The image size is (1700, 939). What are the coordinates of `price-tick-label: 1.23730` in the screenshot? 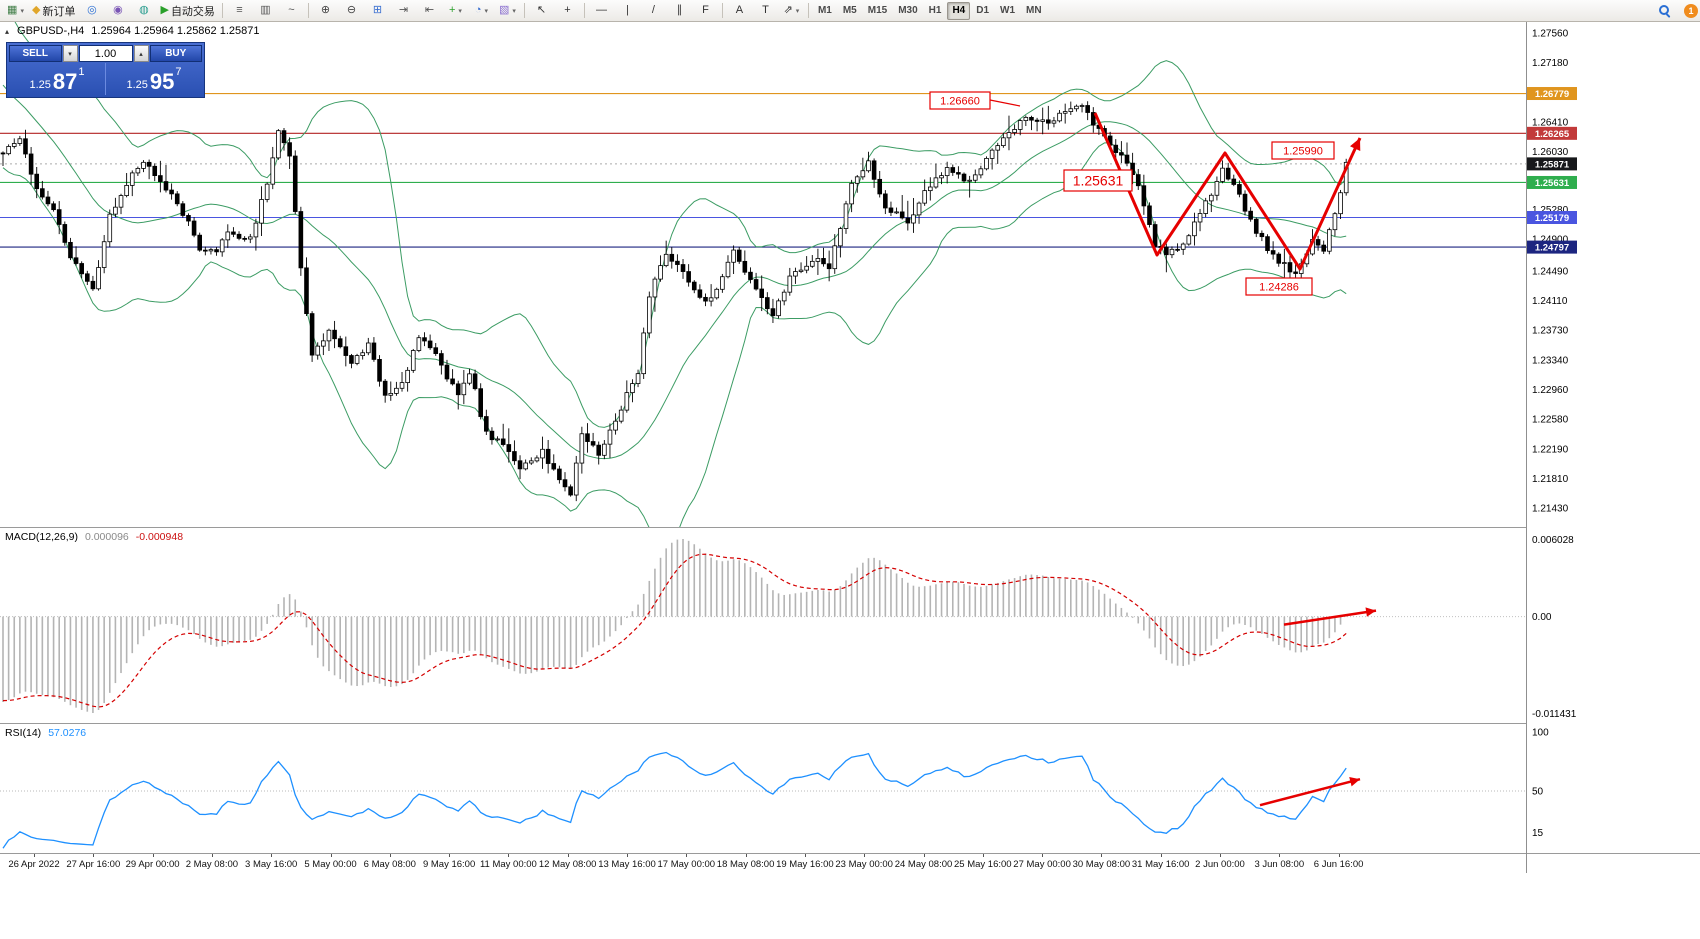 It's located at (1550, 330).